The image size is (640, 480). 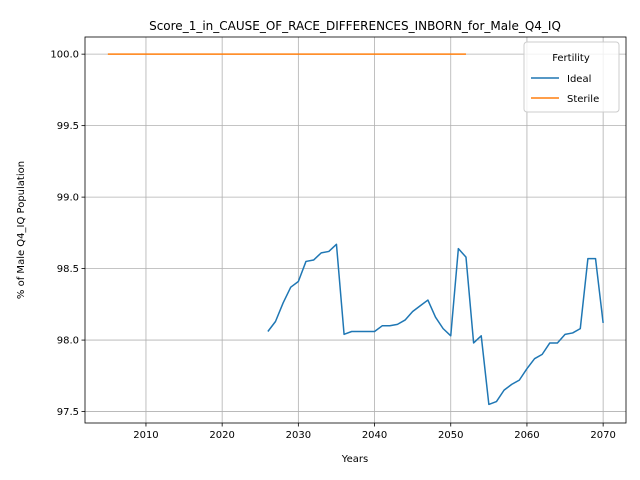 What do you see at coordinates (68, 126) in the screenshot?
I see `y-tick-label: 99.5` at bounding box center [68, 126].